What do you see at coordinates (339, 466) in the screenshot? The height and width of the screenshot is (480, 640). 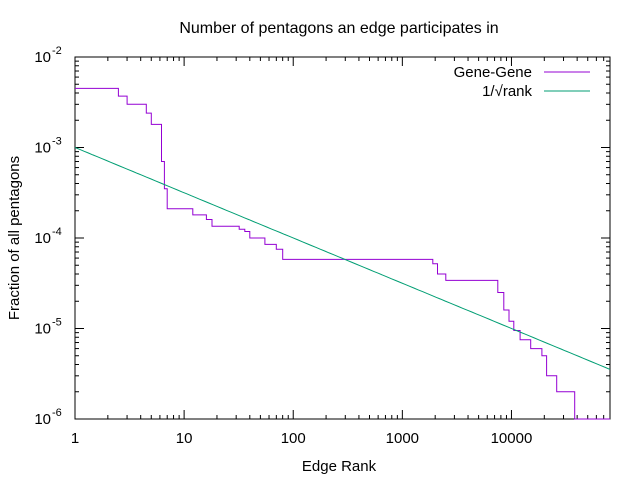 I see `x-axis-label: Edge Rank` at bounding box center [339, 466].